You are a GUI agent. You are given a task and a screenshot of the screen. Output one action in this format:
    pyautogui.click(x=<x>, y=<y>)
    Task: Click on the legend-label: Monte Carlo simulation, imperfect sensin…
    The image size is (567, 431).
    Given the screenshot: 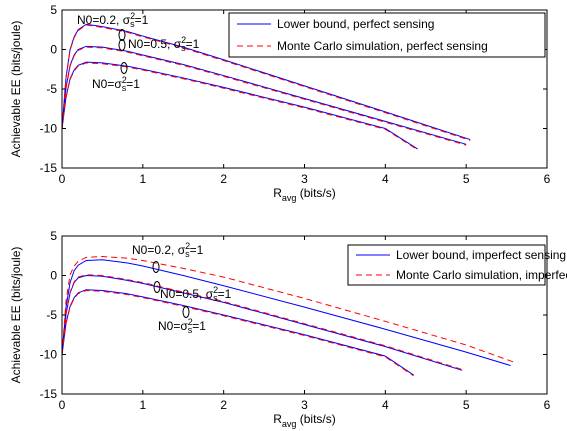 What is the action you would take?
    pyautogui.click(x=481, y=275)
    